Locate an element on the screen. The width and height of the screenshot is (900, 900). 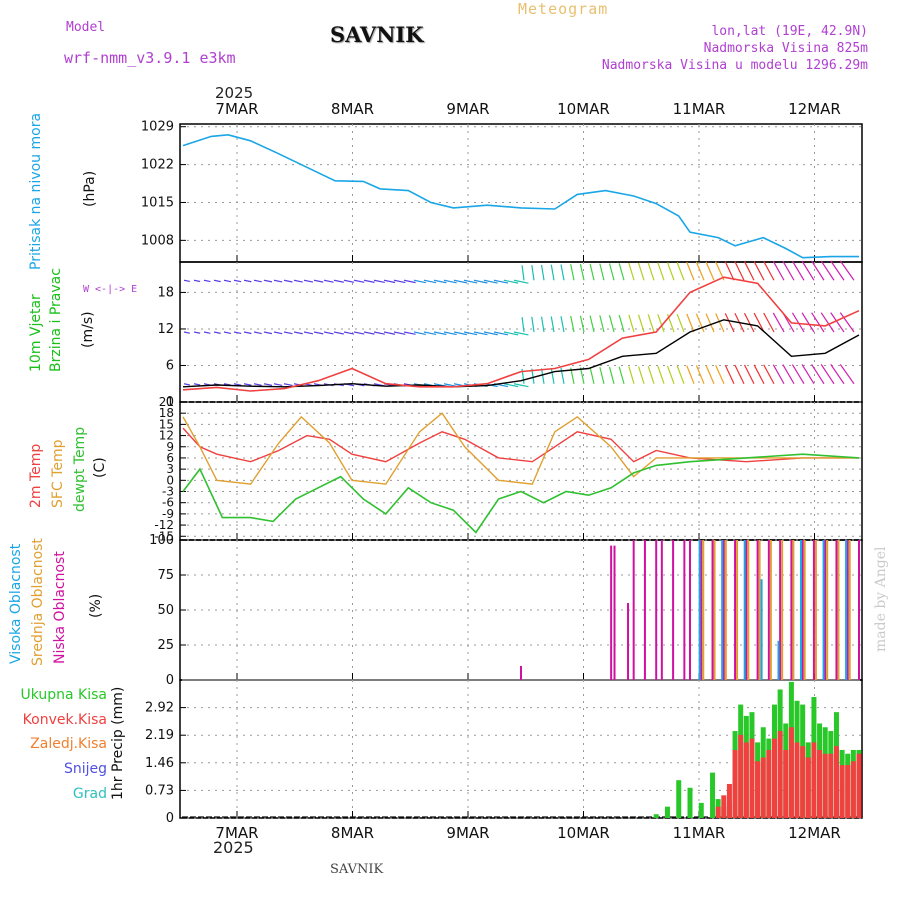
y-tick-label: -15 is located at coordinates (164, 536).